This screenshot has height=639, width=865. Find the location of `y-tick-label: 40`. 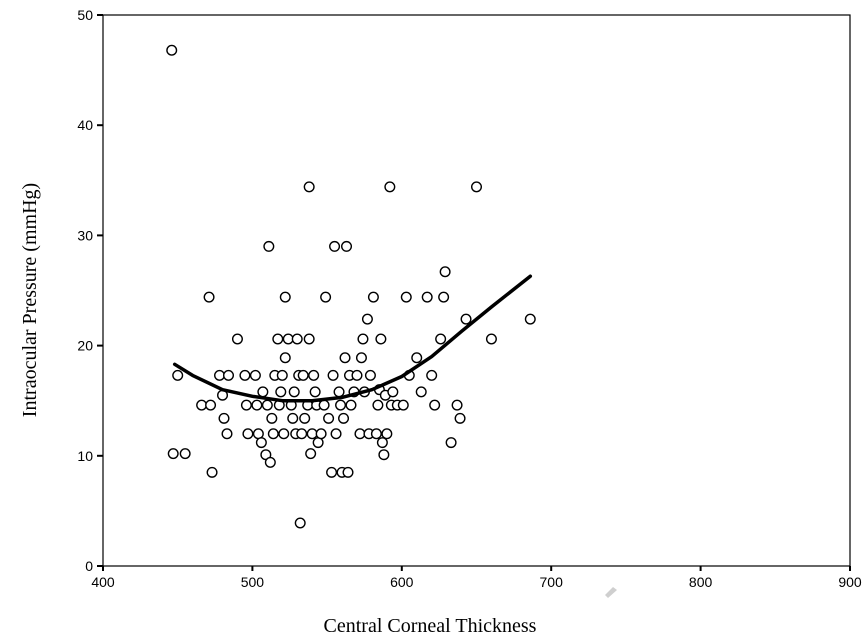

y-tick-label: 40 is located at coordinates (85, 125).